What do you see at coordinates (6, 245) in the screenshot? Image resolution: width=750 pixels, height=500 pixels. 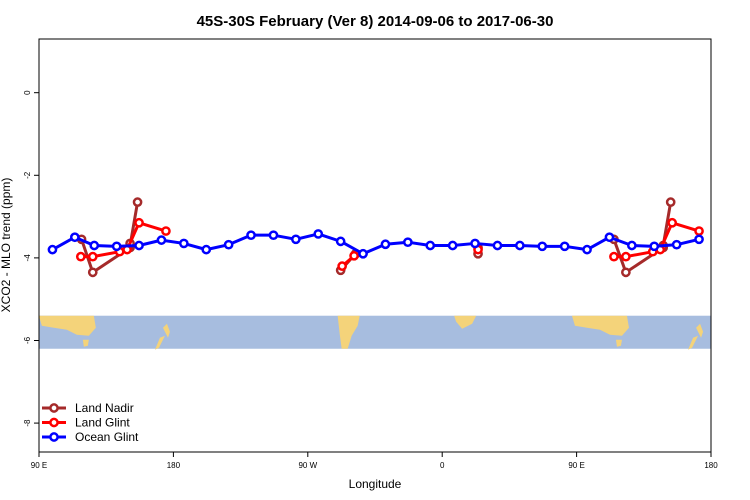 I see `y-axis-label: XCO2 - MLO trend (ppm)` at bounding box center [6, 245].